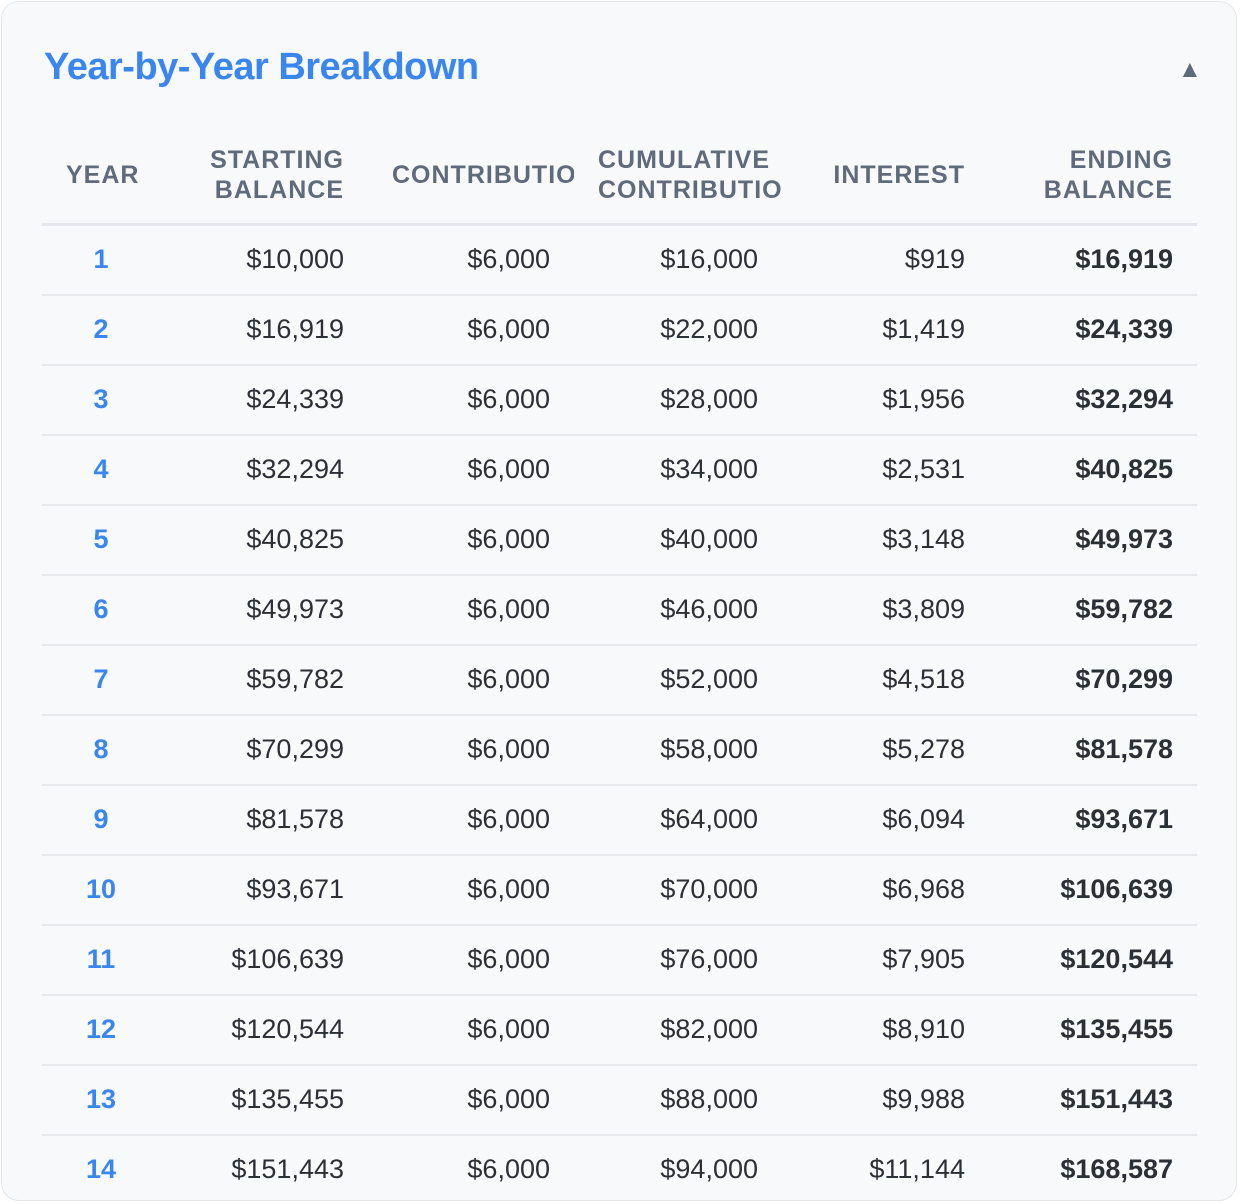 Image resolution: width=1240 pixels, height=1204 pixels. What do you see at coordinates (264, 177) in the screenshot?
I see `column-header: STARTING BALANCE` at bounding box center [264, 177].